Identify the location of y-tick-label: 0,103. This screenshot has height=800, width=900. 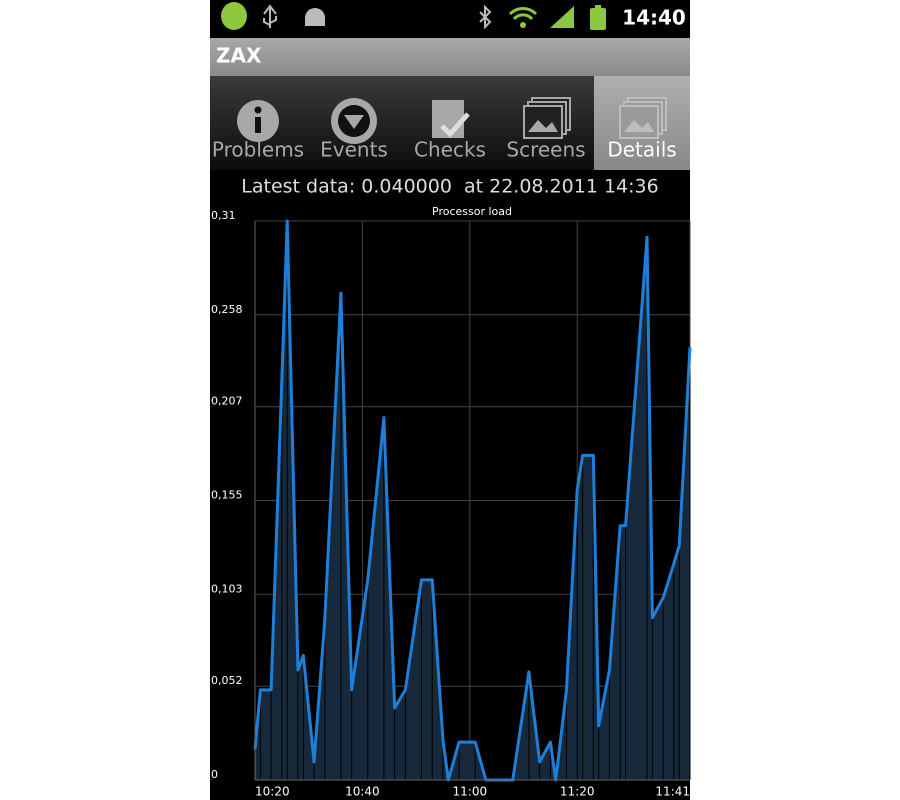
(227, 588).